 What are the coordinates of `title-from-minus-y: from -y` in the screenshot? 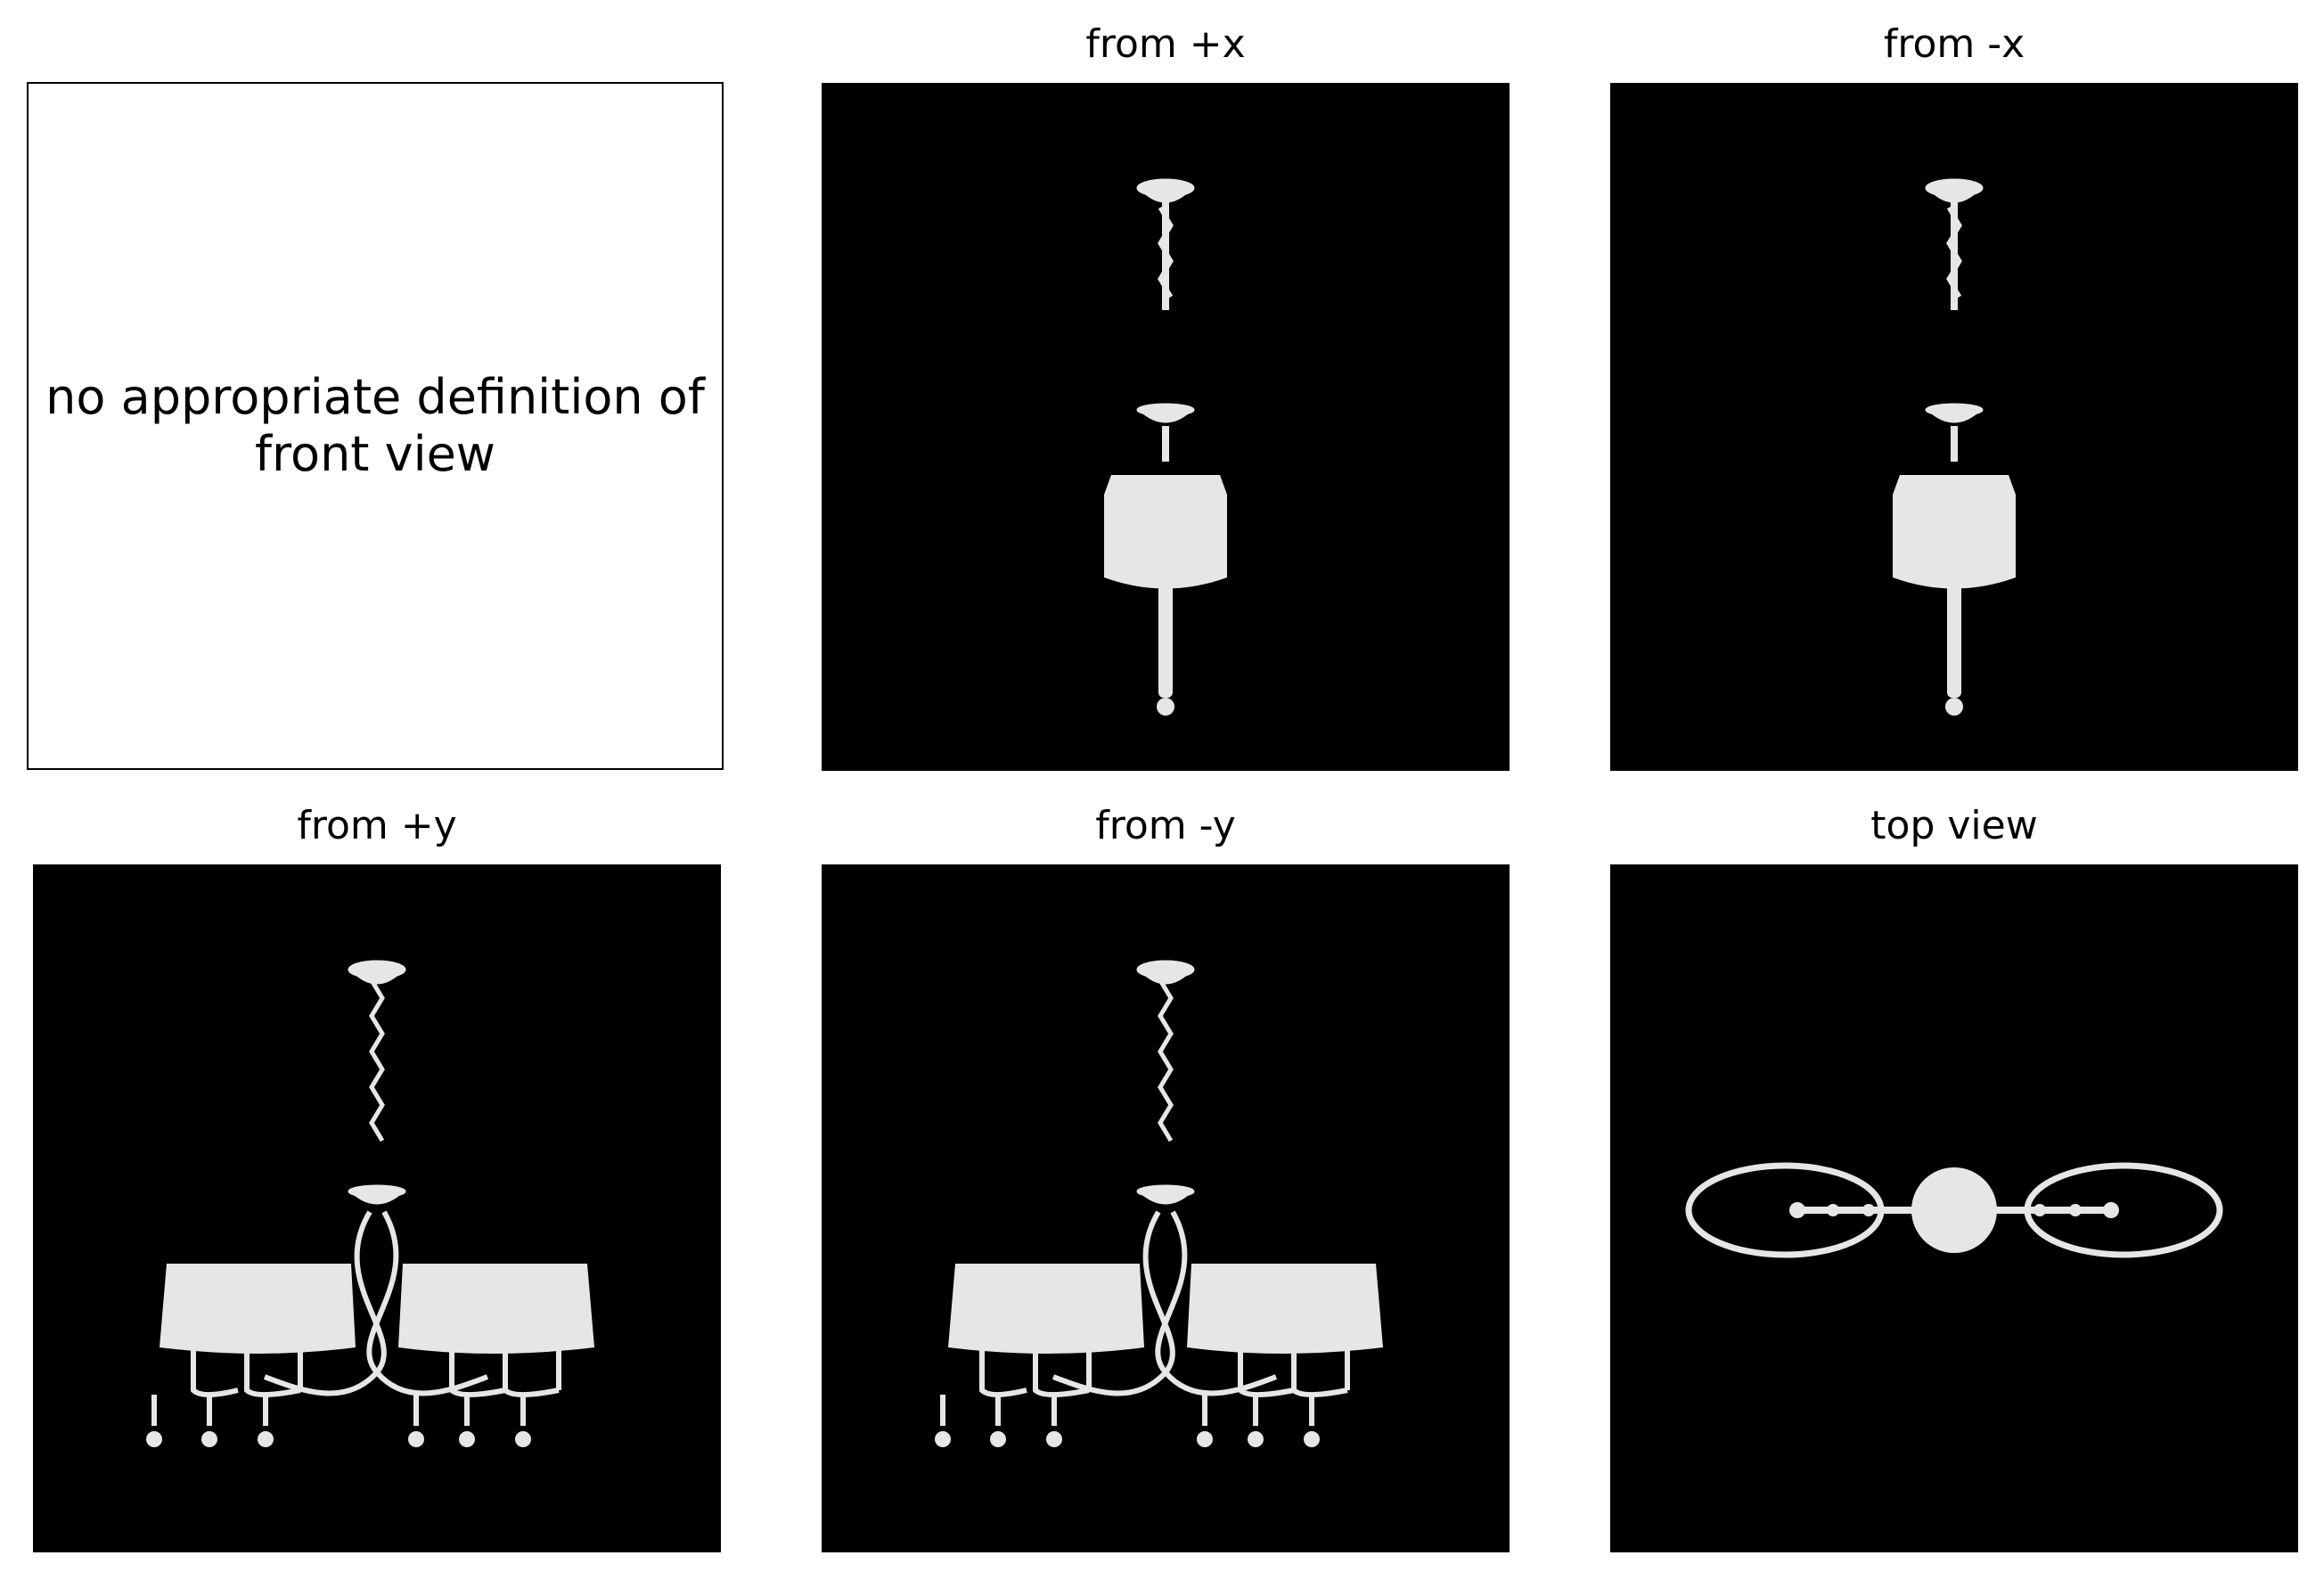 It's located at (1165, 825).